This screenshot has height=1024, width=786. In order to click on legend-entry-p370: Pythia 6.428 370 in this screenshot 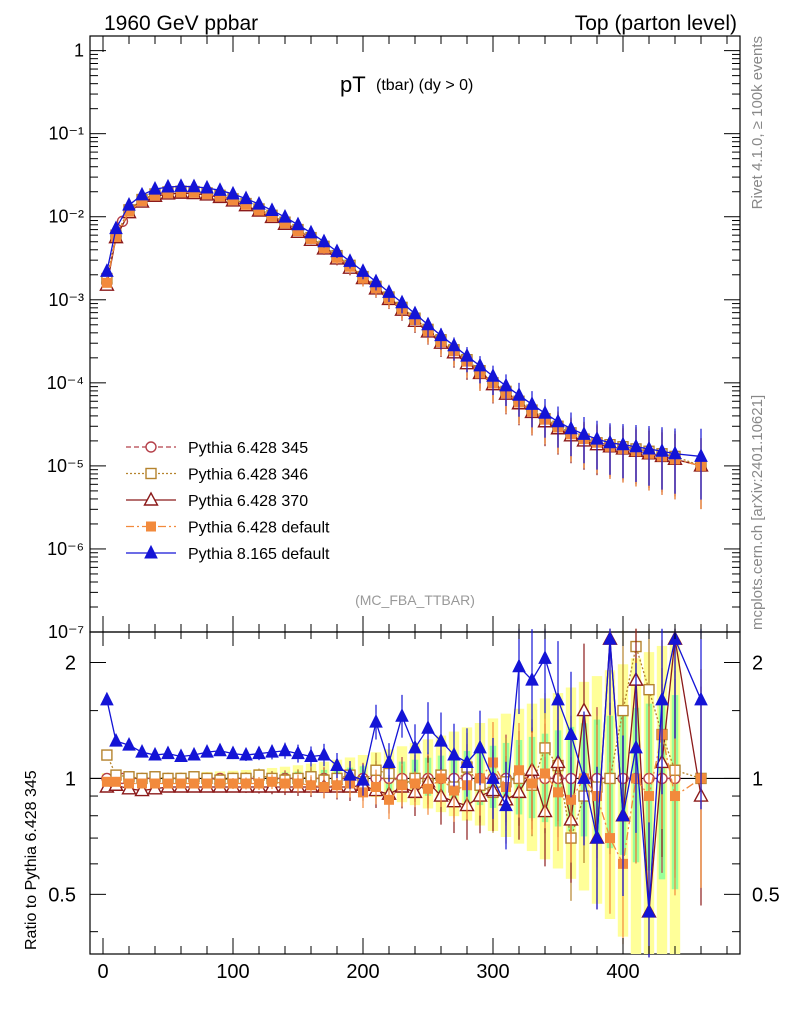, I will do `click(217, 500)`.